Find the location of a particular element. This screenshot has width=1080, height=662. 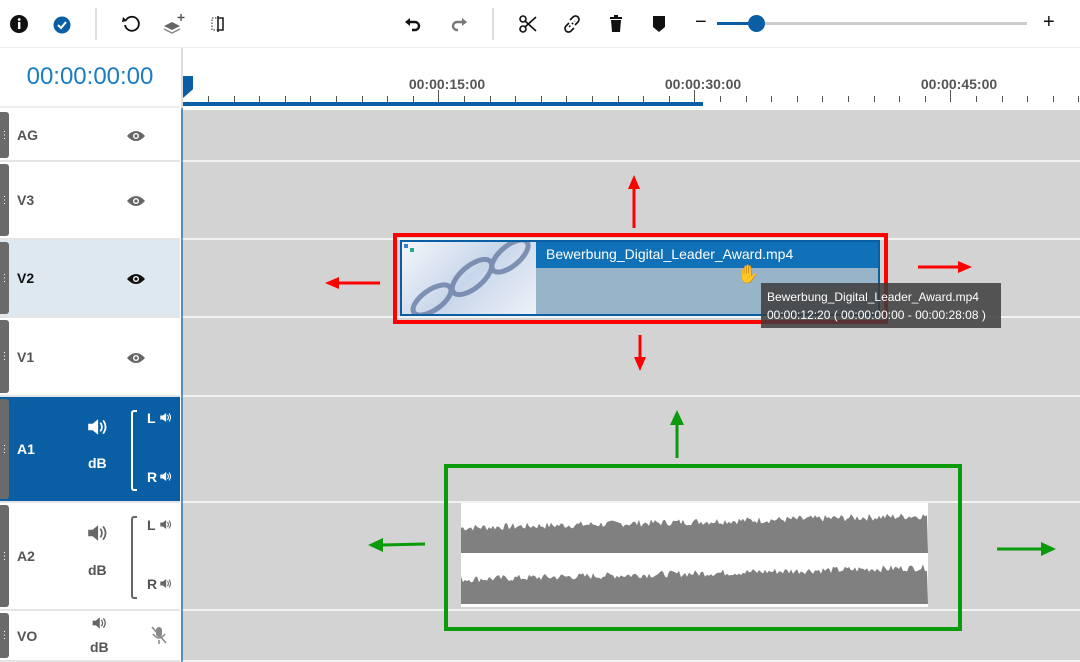

track-name: VO is located at coordinates (27, 635).